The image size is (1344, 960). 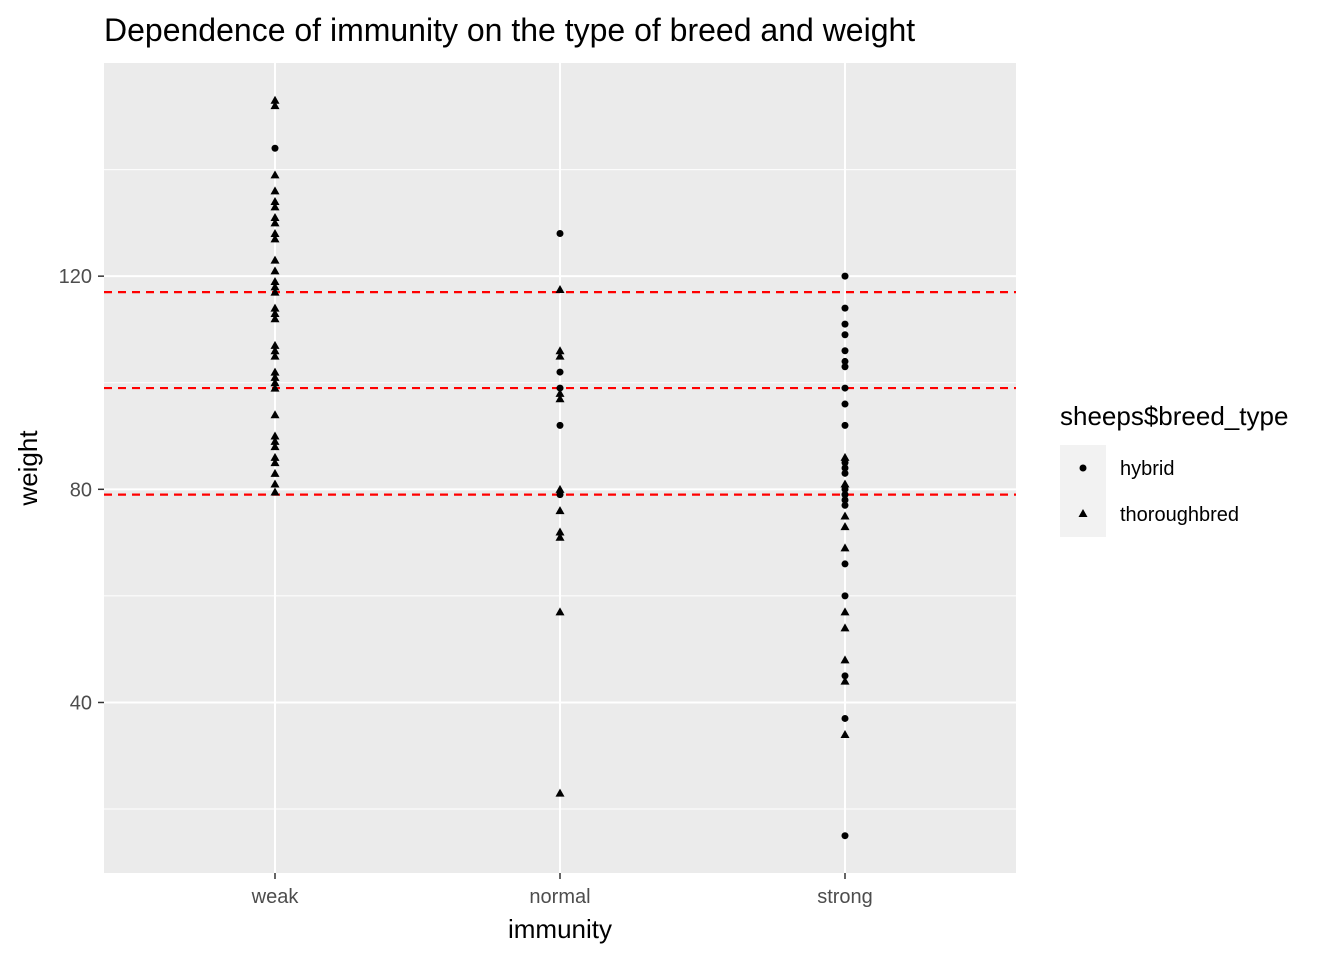 I want to click on y-axis: 40 80 120, so click(x=81, y=490).